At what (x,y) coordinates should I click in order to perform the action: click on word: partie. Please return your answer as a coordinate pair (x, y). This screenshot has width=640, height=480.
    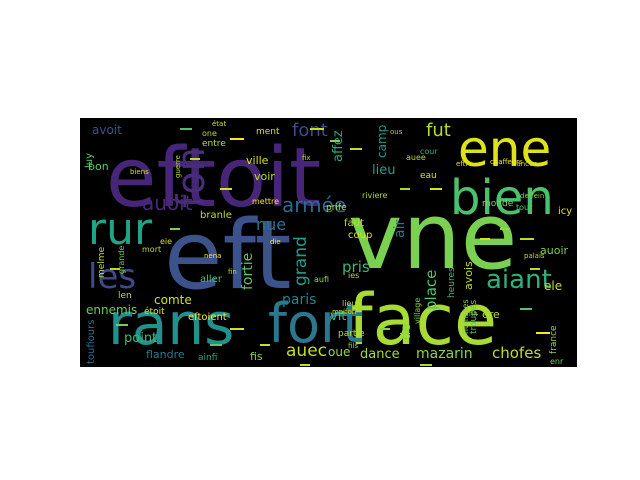
    Looking at the image, I should click on (351, 334).